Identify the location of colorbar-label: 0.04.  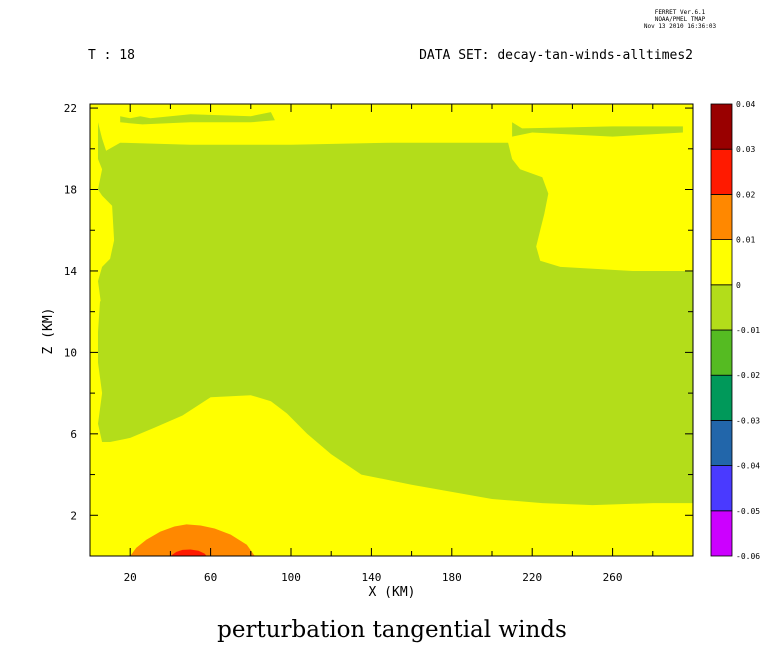
(745, 104).